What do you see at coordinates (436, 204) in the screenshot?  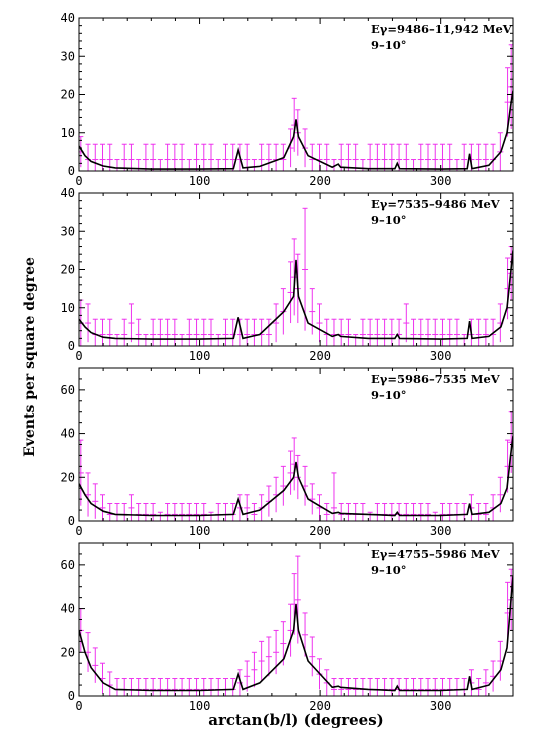 I see `energy-label: Eγ=7535–9486 MeV` at bounding box center [436, 204].